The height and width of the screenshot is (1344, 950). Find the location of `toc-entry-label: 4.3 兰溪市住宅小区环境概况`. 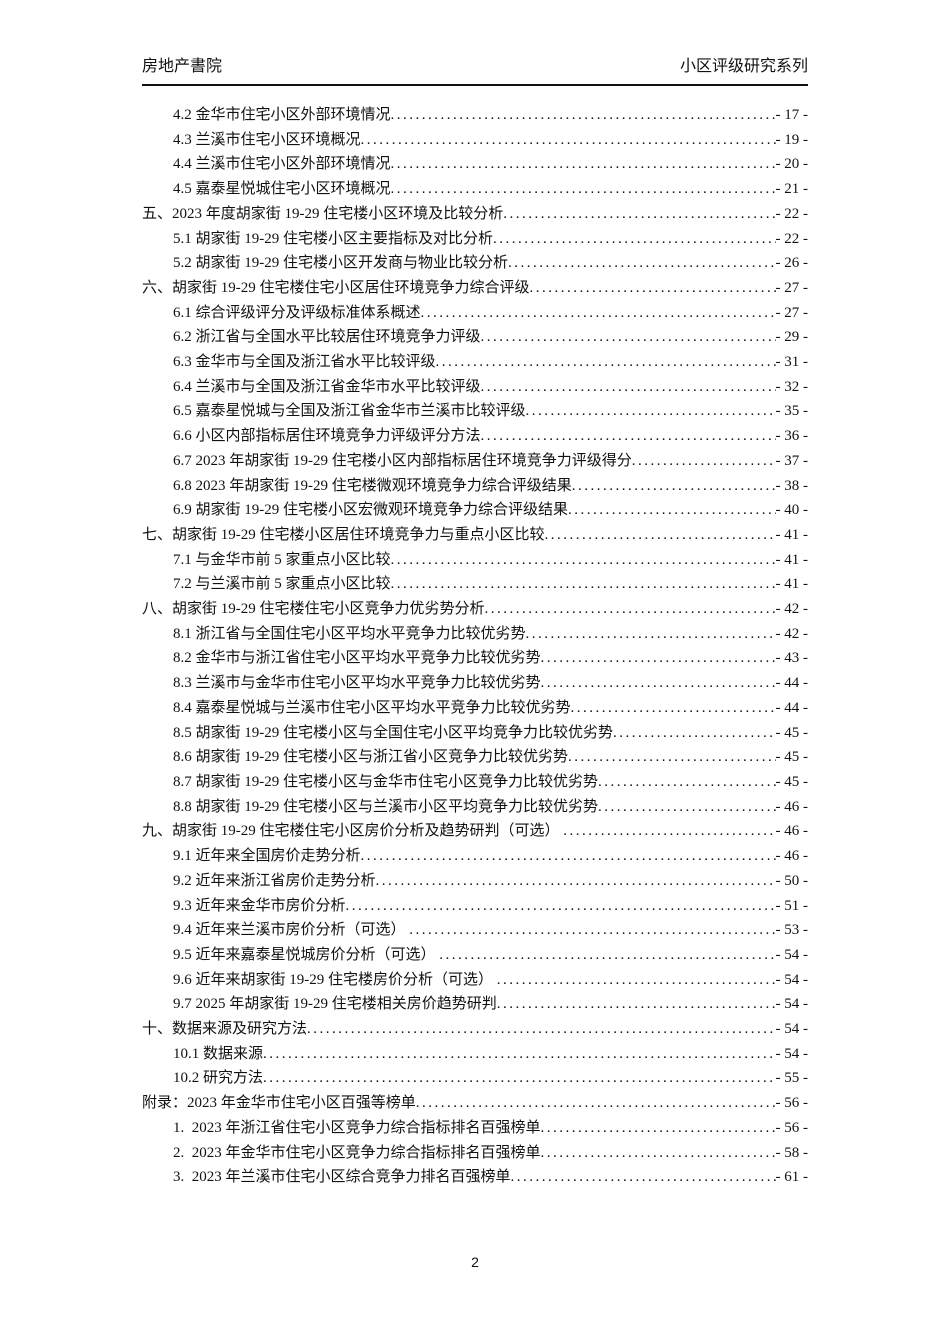

toc-entry-label: 4.3 兰溪市住宅小区环境概况 is located at coordinates (267, 139).